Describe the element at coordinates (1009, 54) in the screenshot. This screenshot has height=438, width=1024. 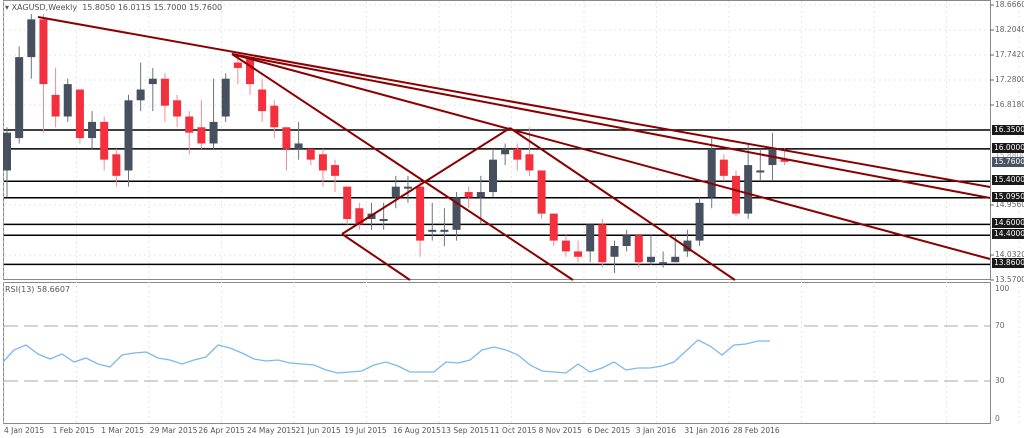
I see `price-tick: 17.7420` at that location.